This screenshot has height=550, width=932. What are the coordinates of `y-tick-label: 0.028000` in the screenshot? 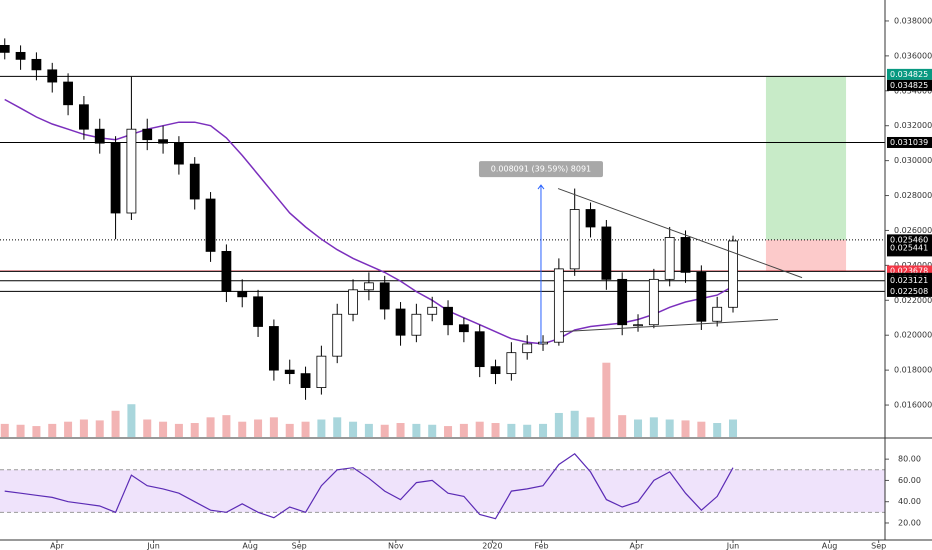 It's located at (913, 195).